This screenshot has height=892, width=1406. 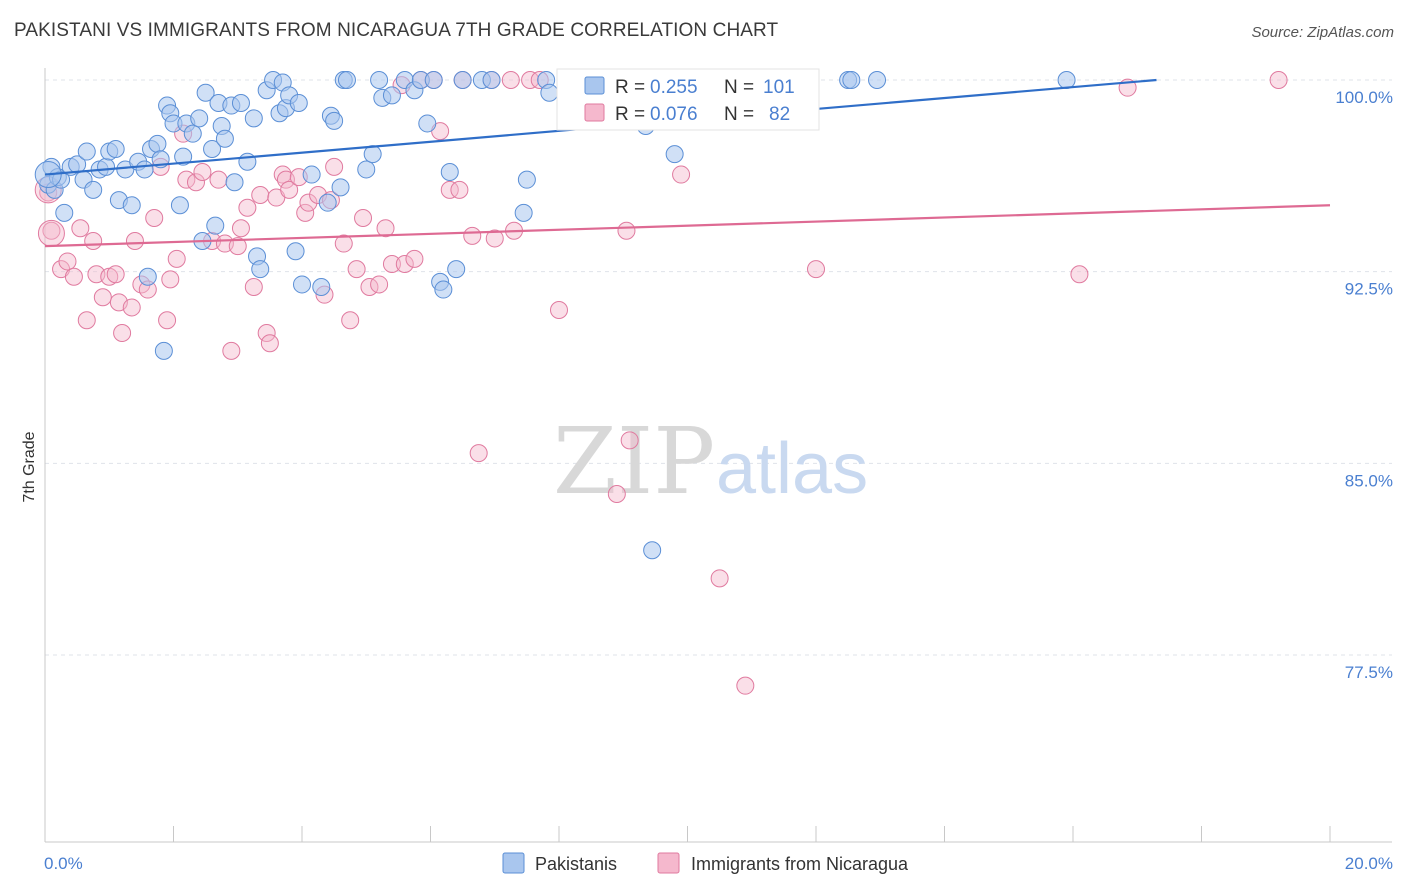 What do you see at coordinates (739, 114) in the screenshot?
I see `stats-n-label-pink: N =` at bounding box center [739, 114].